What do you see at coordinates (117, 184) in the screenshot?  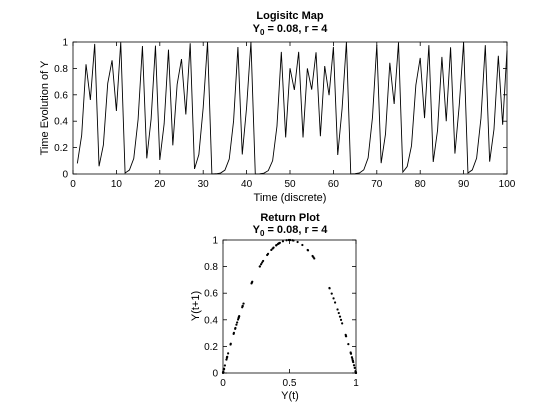 I see `x-tick-label: 10` at bounding box center [117, 184].